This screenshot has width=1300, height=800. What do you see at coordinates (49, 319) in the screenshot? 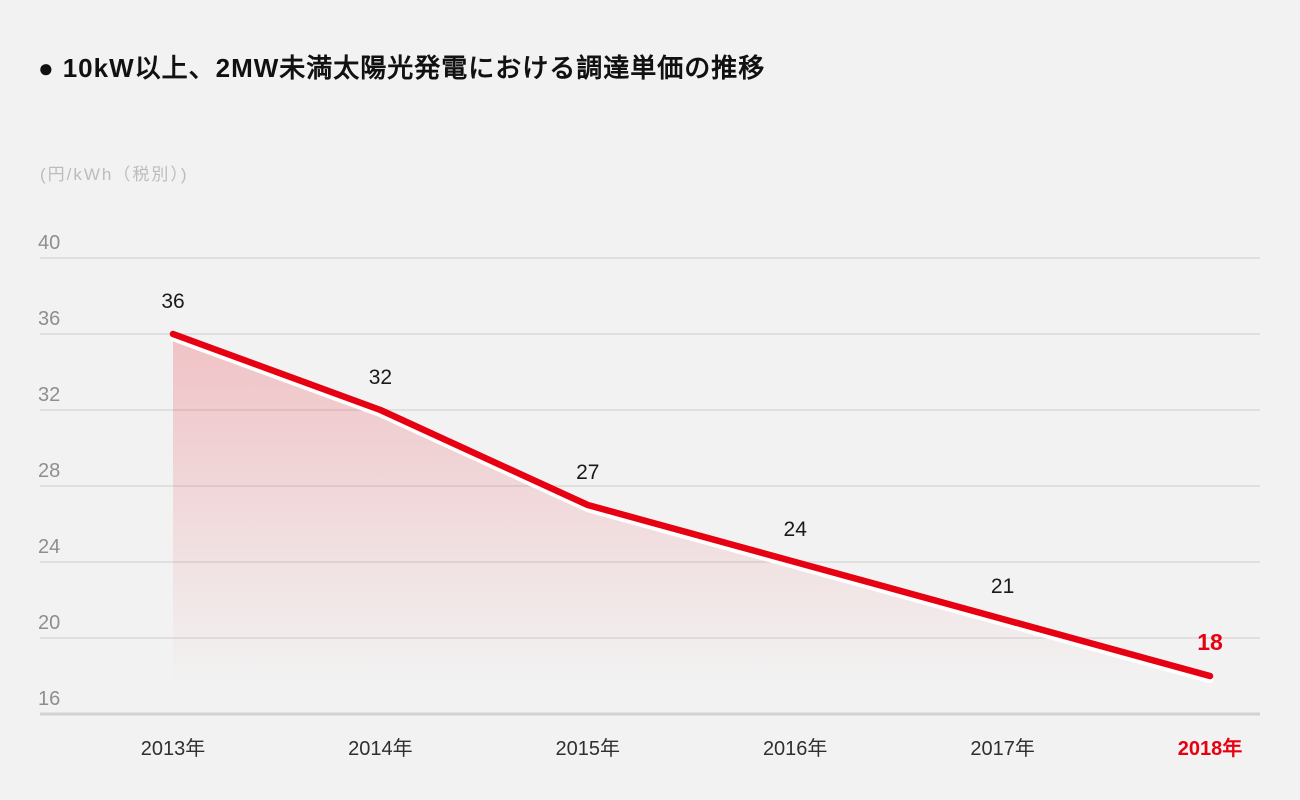
I see `y-tick-label: 36` at bounding box center [49, 319].